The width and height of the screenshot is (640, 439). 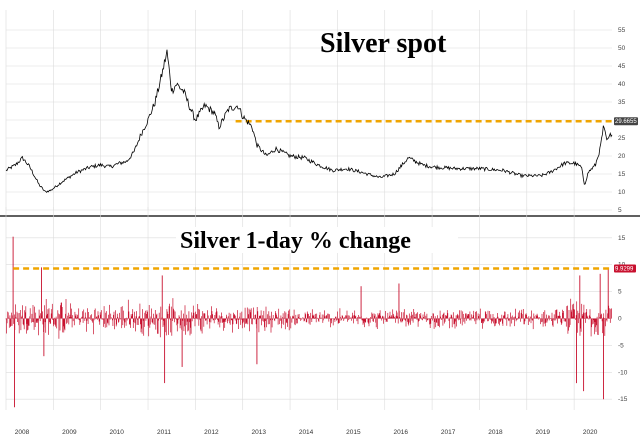 What do you see at coordinates (620, 292) in the screenshot?
I see `bottom-y-tick-label: 5` at bounding box center [620, 292].